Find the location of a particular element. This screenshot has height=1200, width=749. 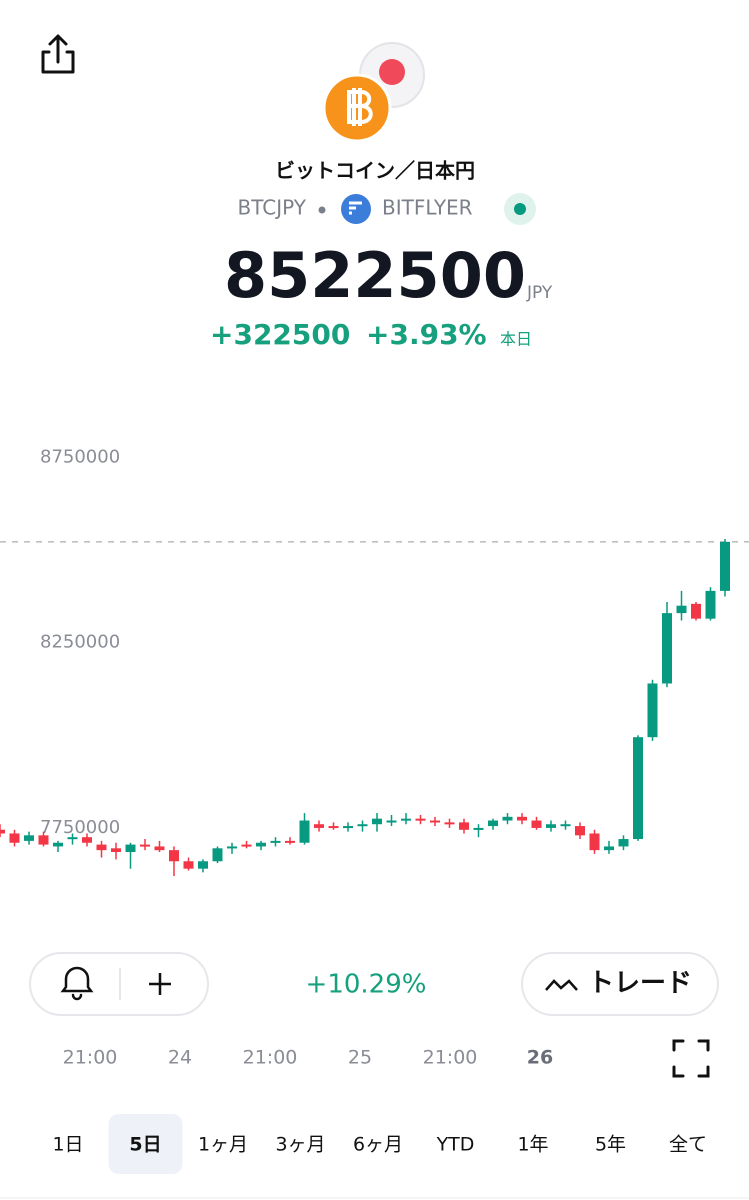

trade-button is located at coordinates (620, 984).